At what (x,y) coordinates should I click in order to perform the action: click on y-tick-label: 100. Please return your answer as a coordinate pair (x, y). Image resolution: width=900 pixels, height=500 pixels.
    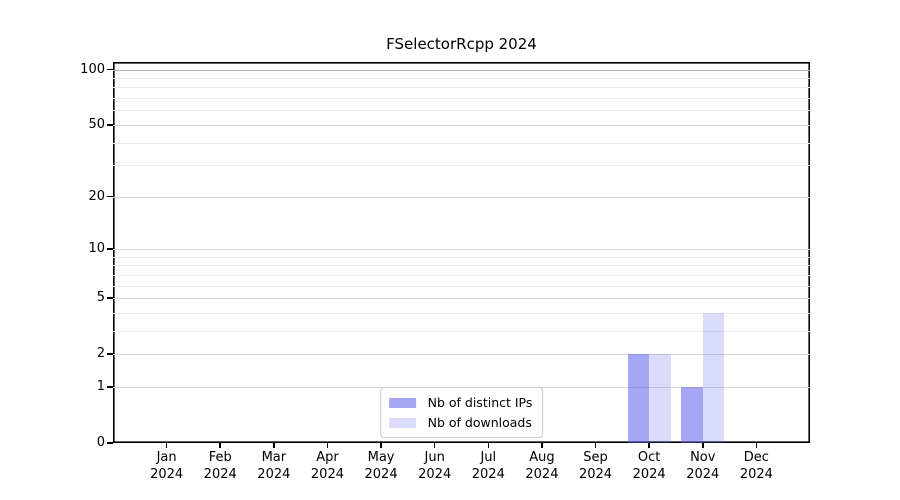
    Looking at the image, I should click on (92, 69).